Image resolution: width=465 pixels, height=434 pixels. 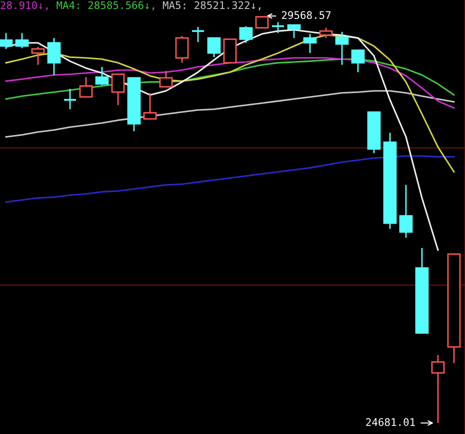 What do you see at coordinates (306, 15) in the screenshot?
I see `annotation: 29568.57` at bounding box center [306, 15].